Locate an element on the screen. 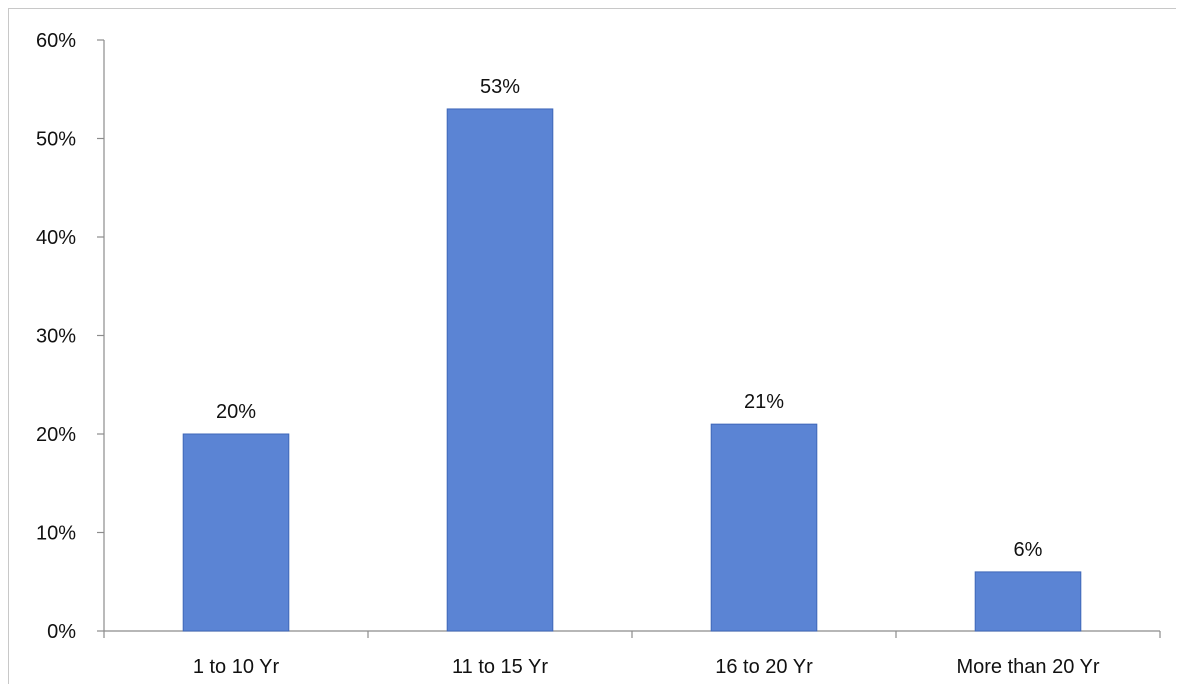  y-tick-label: 0% is located at coordinates (61, 632).